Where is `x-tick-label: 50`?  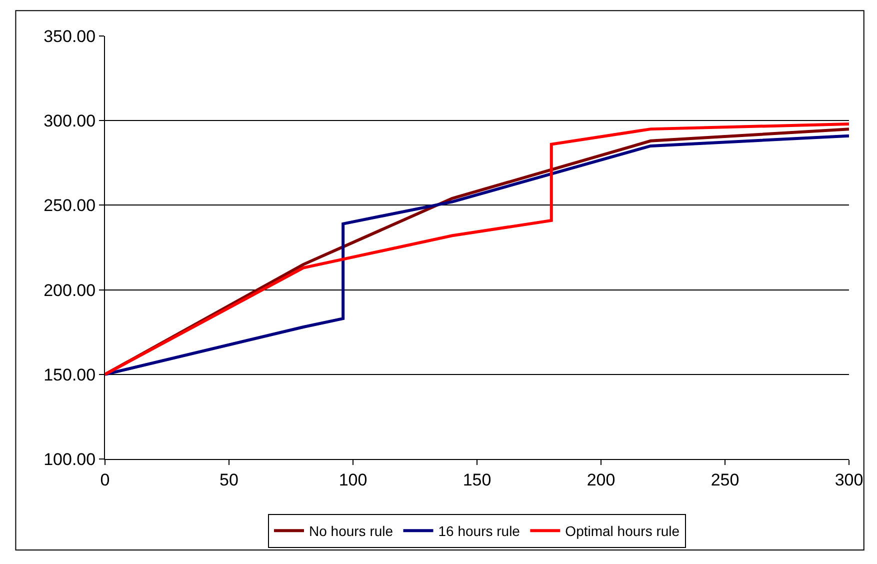
x-tick-label: 50 is located at coordinates (229, 480).